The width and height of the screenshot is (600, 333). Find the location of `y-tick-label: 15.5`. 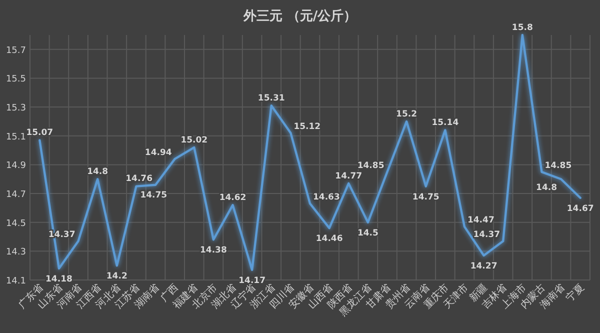

y-tick-label: 15.5 is located at coordinates (16, 79).